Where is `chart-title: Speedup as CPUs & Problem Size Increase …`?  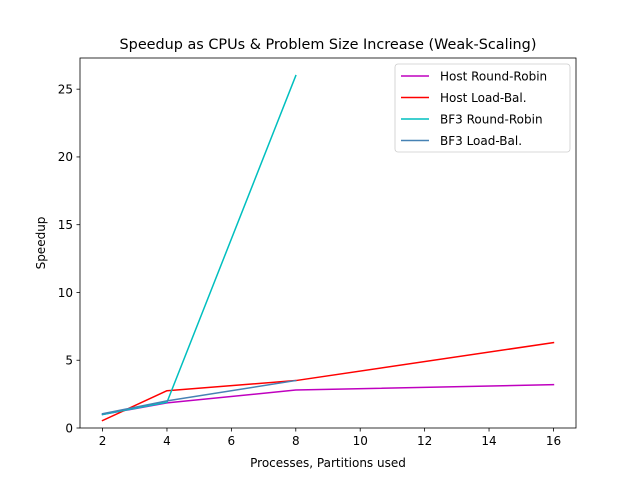
chart-title: Speedup as CPUs & Problem Size Increase … is located at coordinates (328, 45).